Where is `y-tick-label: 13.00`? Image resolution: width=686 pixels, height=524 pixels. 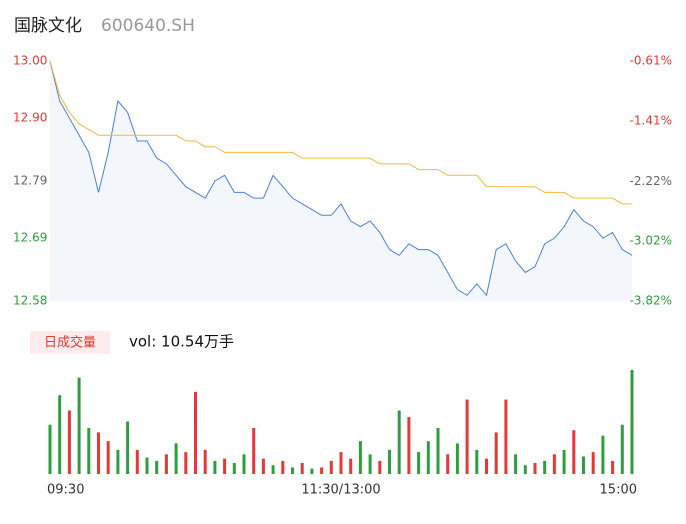 y-tick-label: 13.00 is located at coordinates (30, 61).